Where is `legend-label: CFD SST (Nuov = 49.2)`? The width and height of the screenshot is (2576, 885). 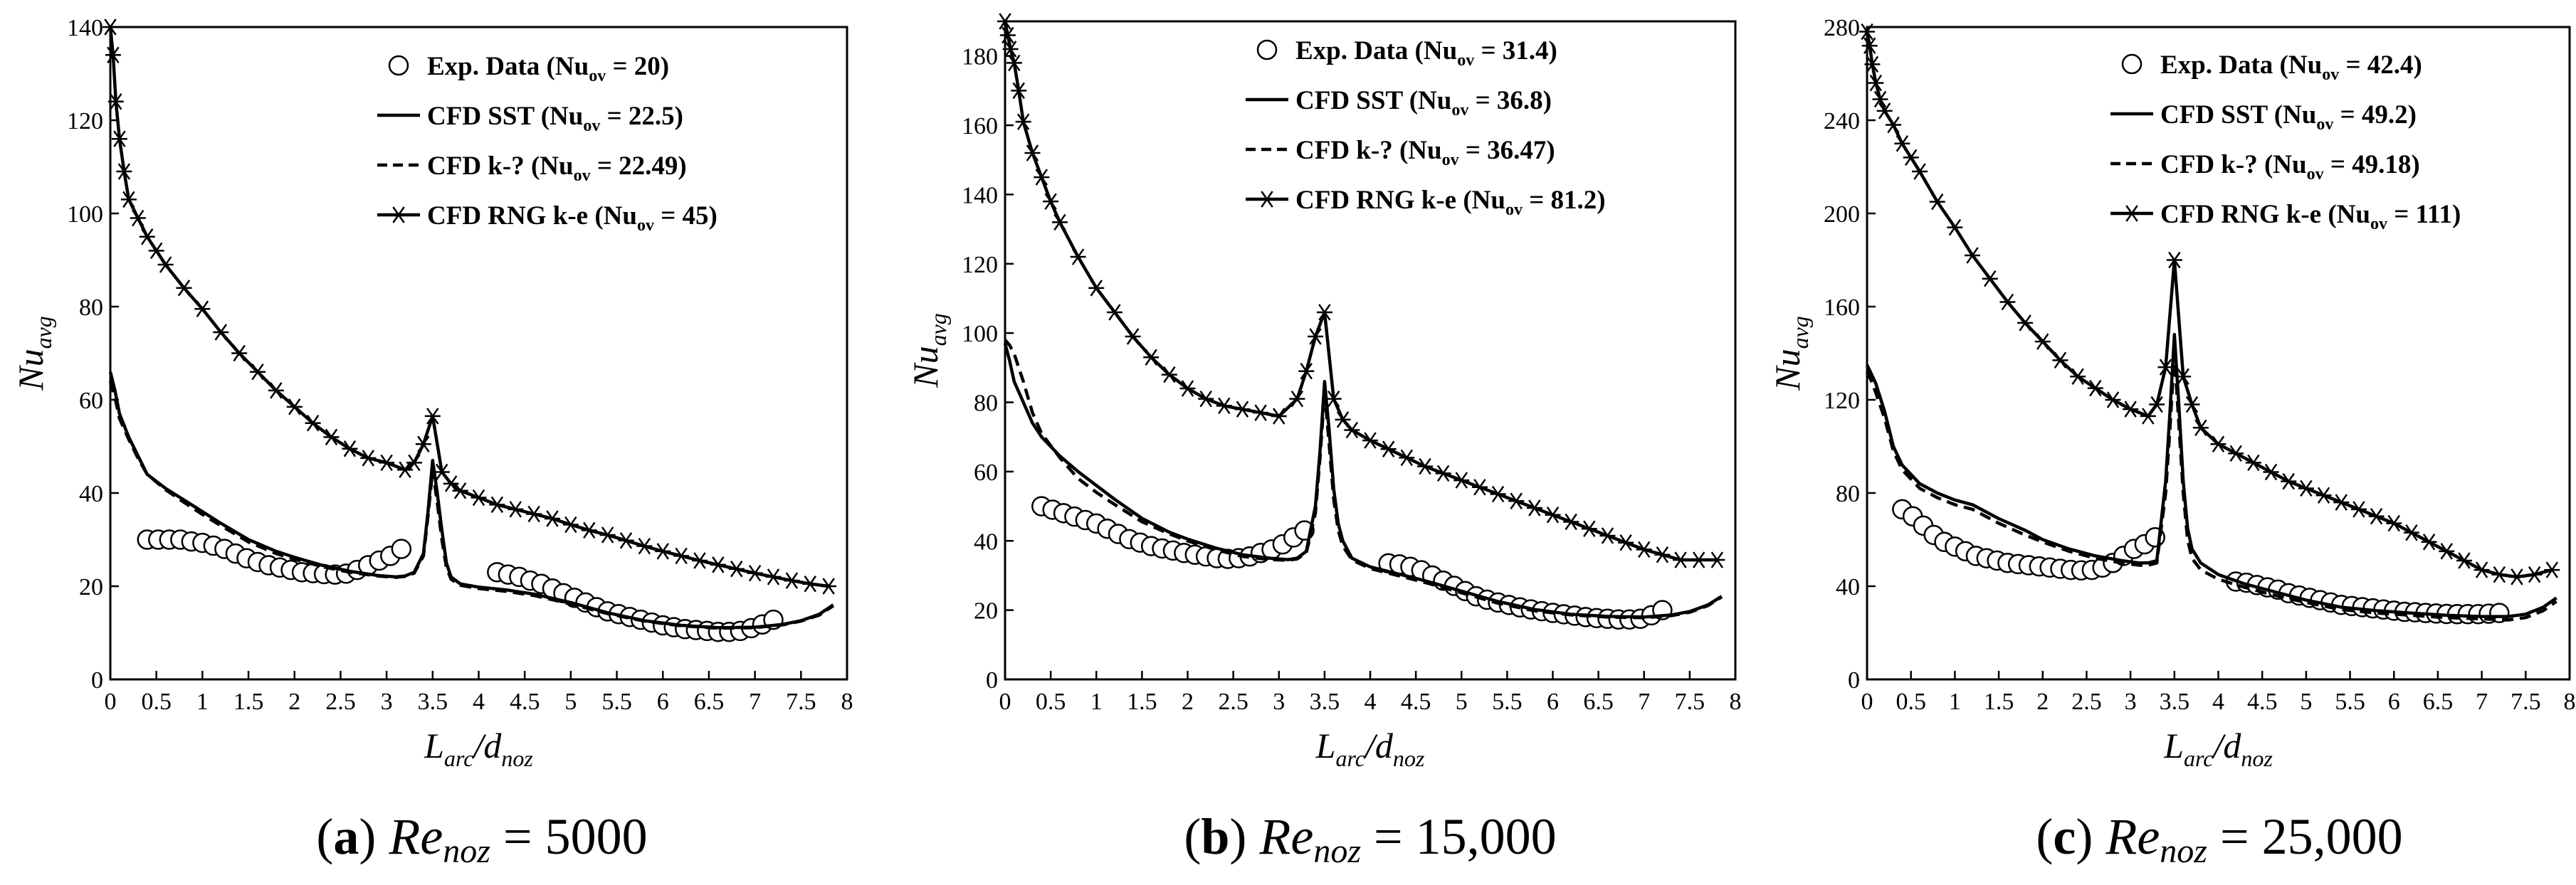
legend-label: CFD SST (Nuov = 49.2) is located at coordinates (2288, 117).